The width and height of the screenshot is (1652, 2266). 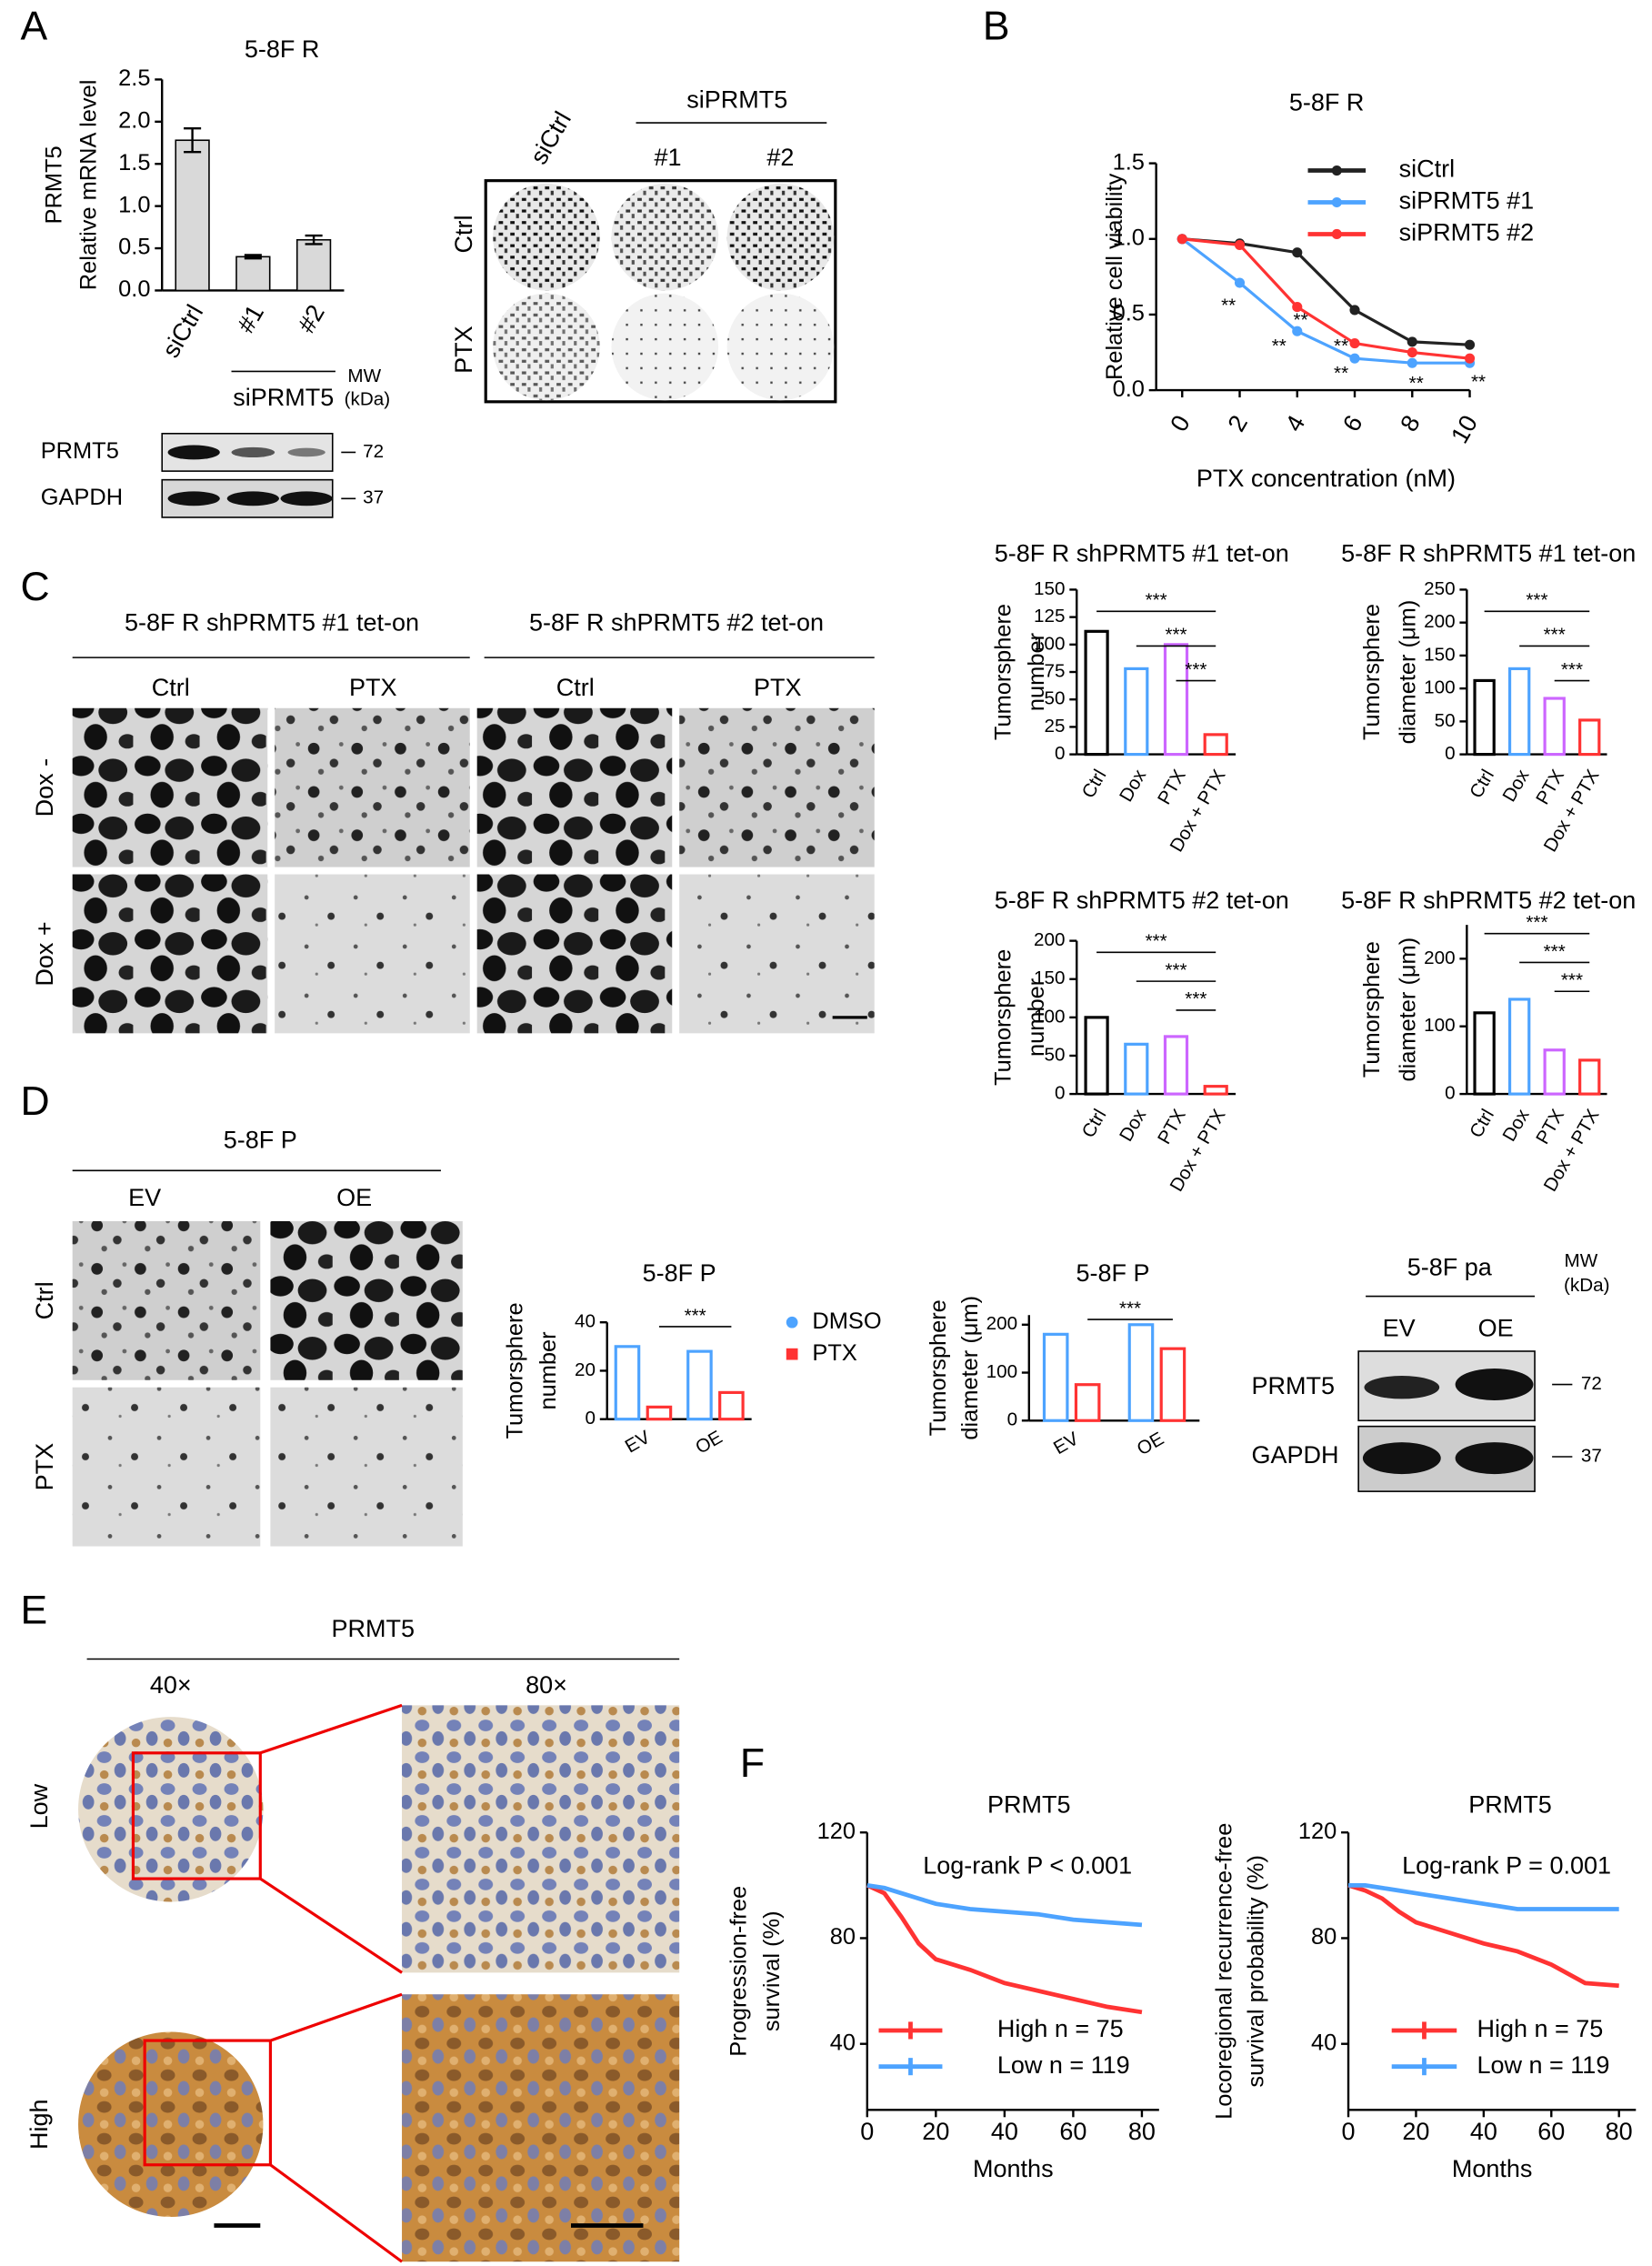 I want to click on row-label: Ctrl, so click(x=464, y=234).